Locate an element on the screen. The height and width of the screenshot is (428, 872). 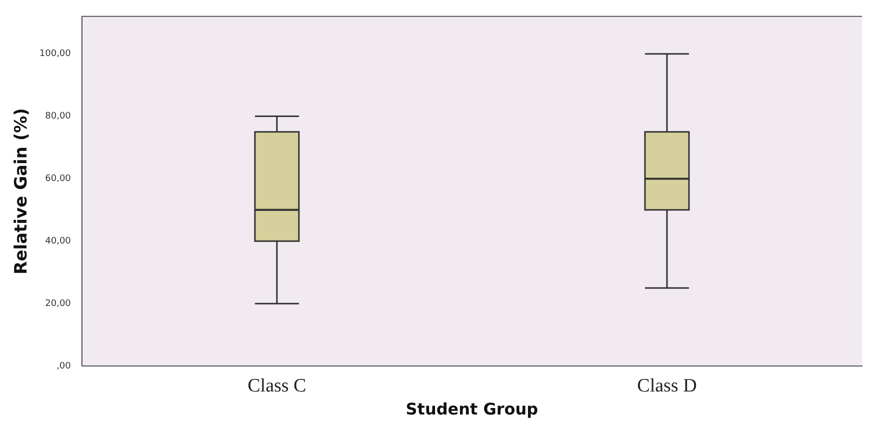
y-axis-title: Relative Gain (%) is located at coordinates (22, 191).